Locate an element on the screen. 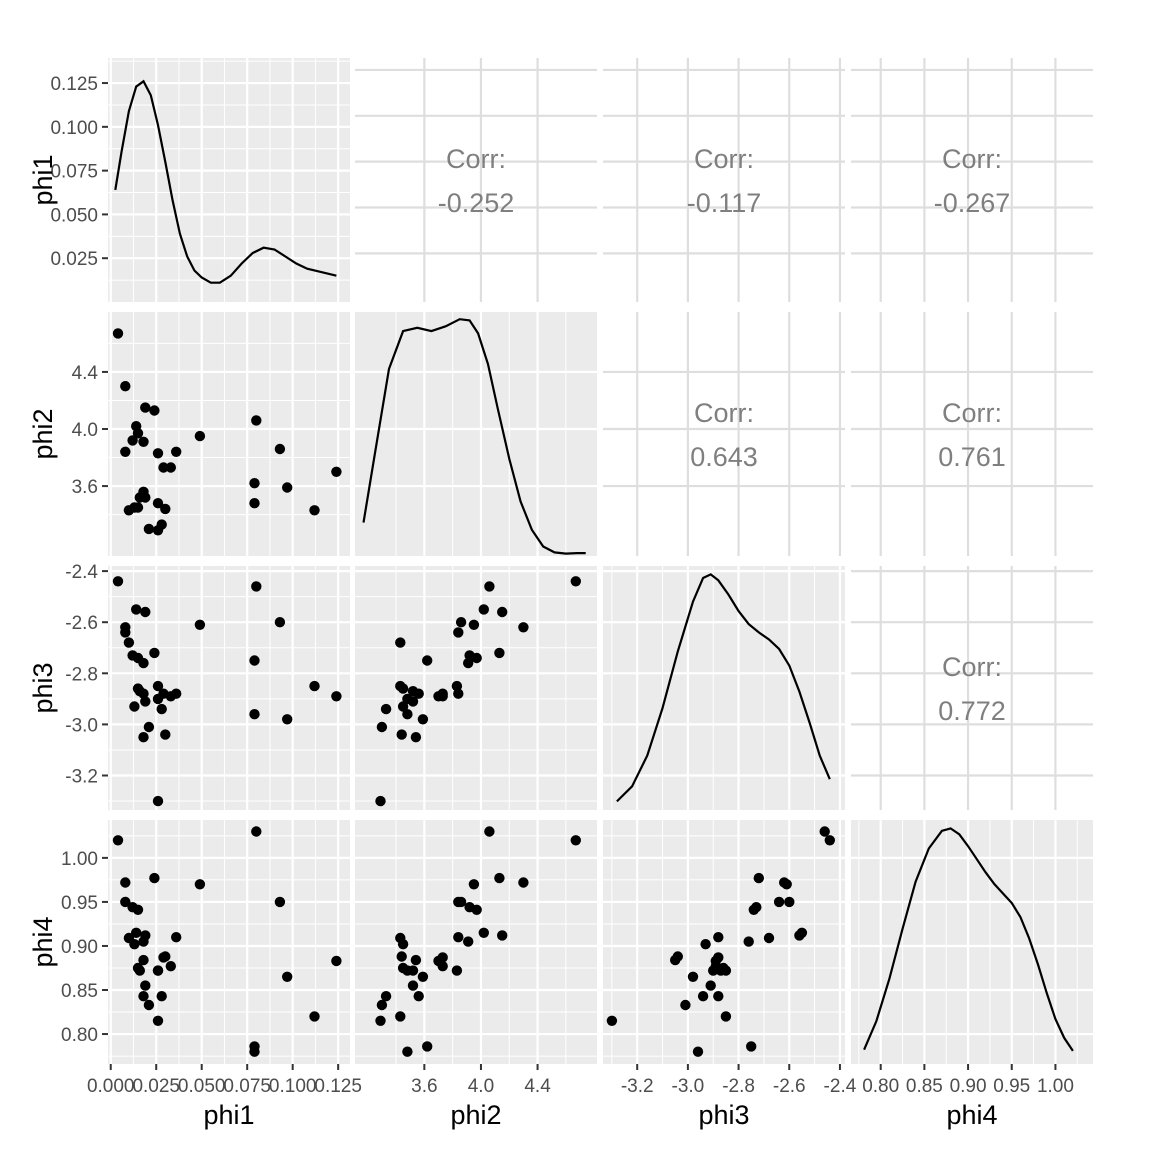 Image resolution: width=1152 pixels, height=1152 pixels. y-axis-title-phi2: phi2 is located at coordinates (43, 433).